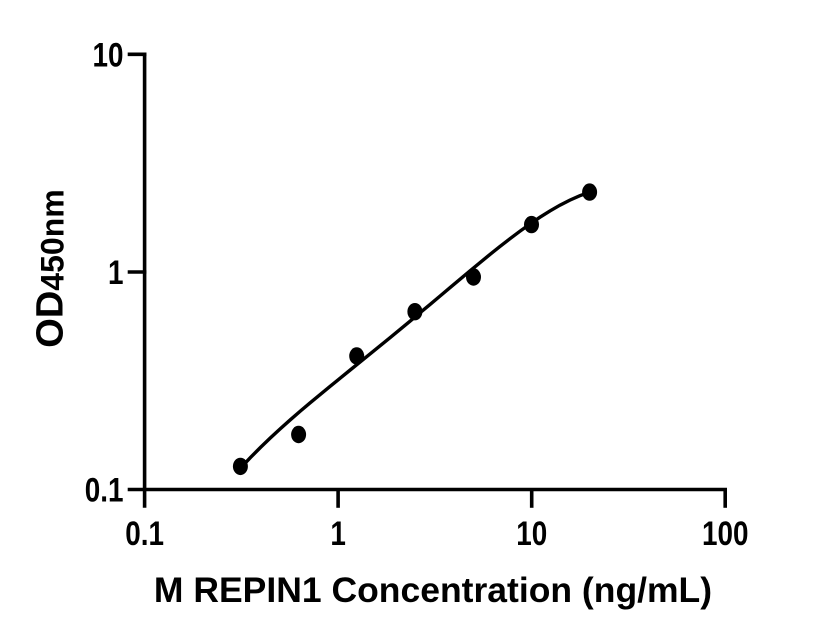 This screenshot has height=640, width=816. What do you see at coordinates (51, 268) in the screenshot?
I see `svg-text: OD450nm` at bounding box center [51, 268].